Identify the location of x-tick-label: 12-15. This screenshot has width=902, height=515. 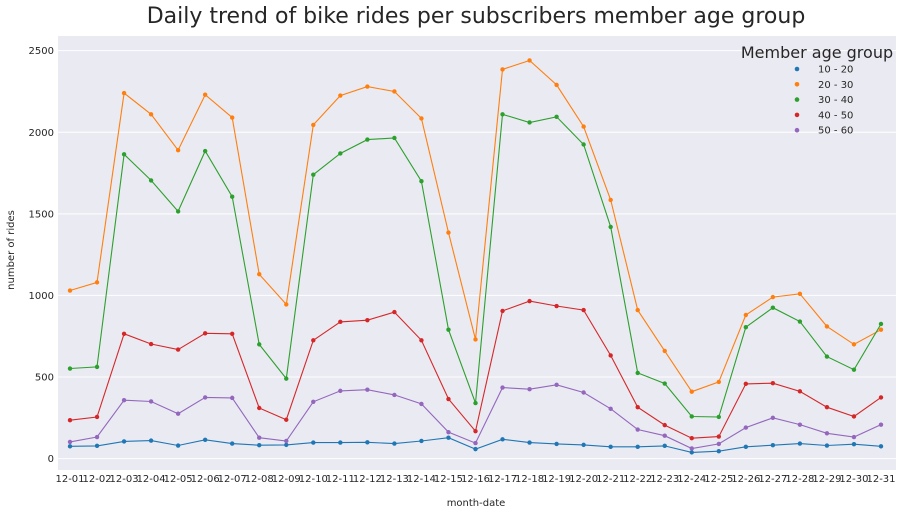
(448, 479).